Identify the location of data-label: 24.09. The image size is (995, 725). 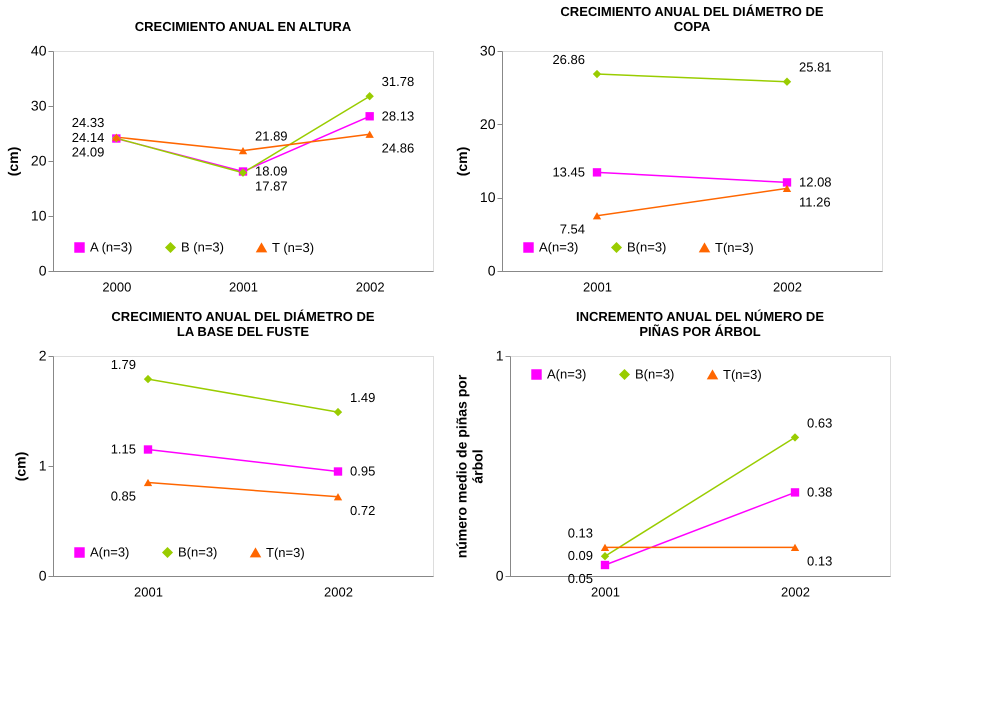
(88, 152).